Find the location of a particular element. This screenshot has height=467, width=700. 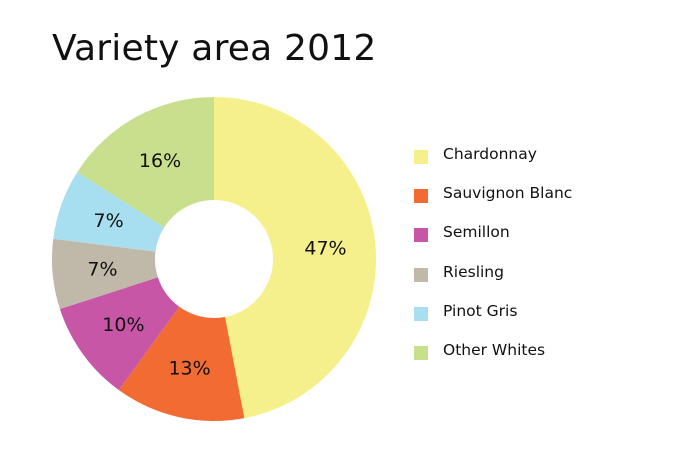

slice-riesling is located at coordinates (105, 274).